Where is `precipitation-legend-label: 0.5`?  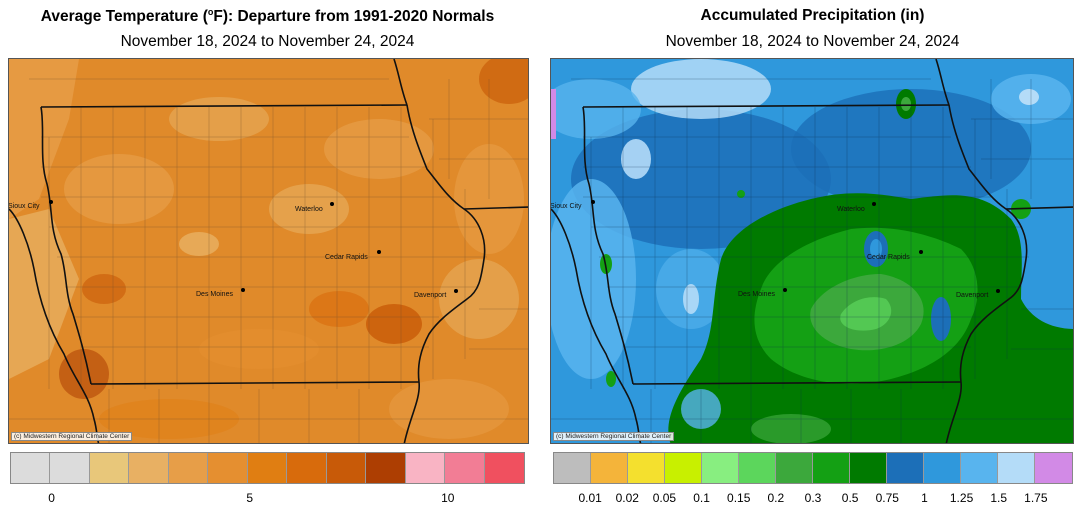
precipitation-legend-label: 0.5 is located at coordinates (850, 498).